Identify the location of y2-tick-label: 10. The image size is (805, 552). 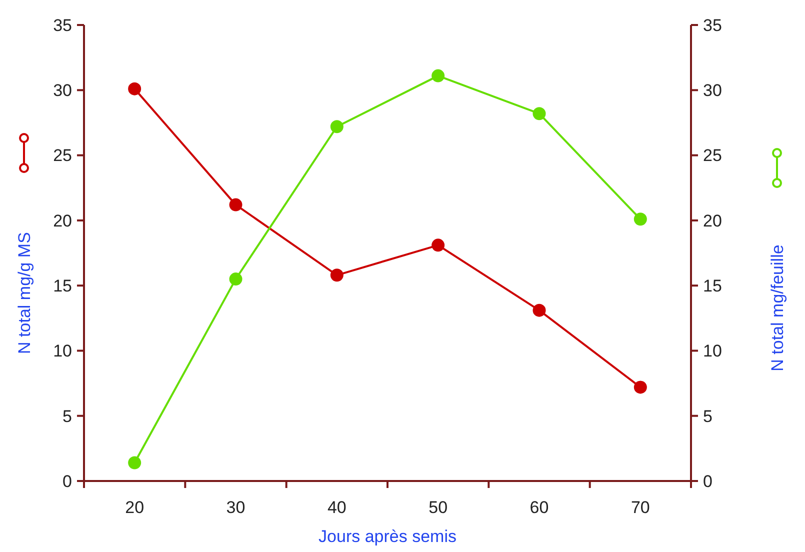
(712, 351).